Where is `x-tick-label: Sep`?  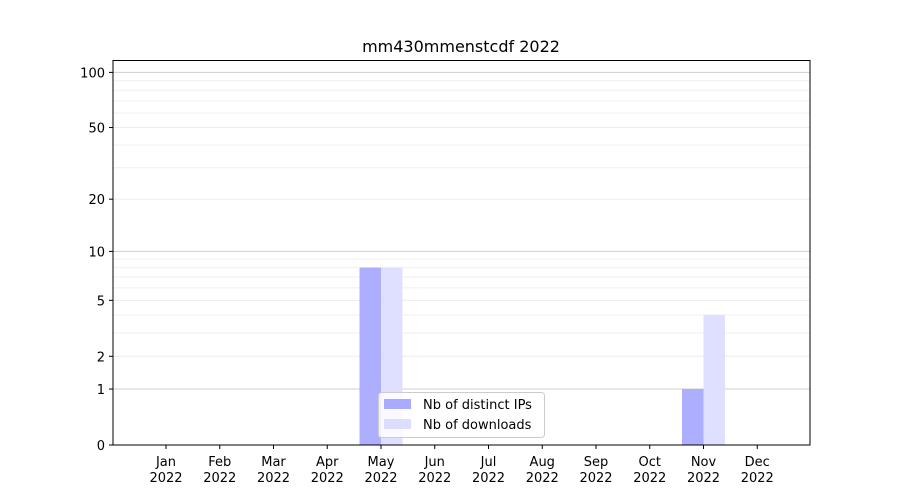 x-tick-label: Sep is located at coordinates (596, 462).